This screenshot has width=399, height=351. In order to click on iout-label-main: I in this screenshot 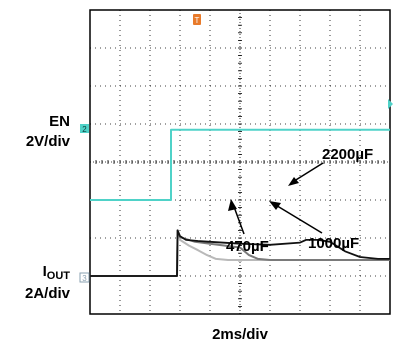, I will do `click(45, 271)`.